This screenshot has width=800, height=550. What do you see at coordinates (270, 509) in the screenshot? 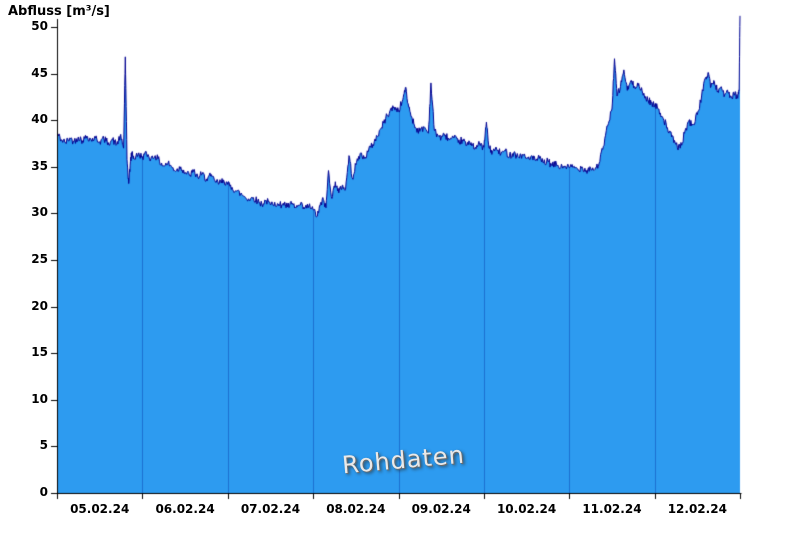
I see `x-tick-label: 07.02.24` at bounding box center [270, 509].